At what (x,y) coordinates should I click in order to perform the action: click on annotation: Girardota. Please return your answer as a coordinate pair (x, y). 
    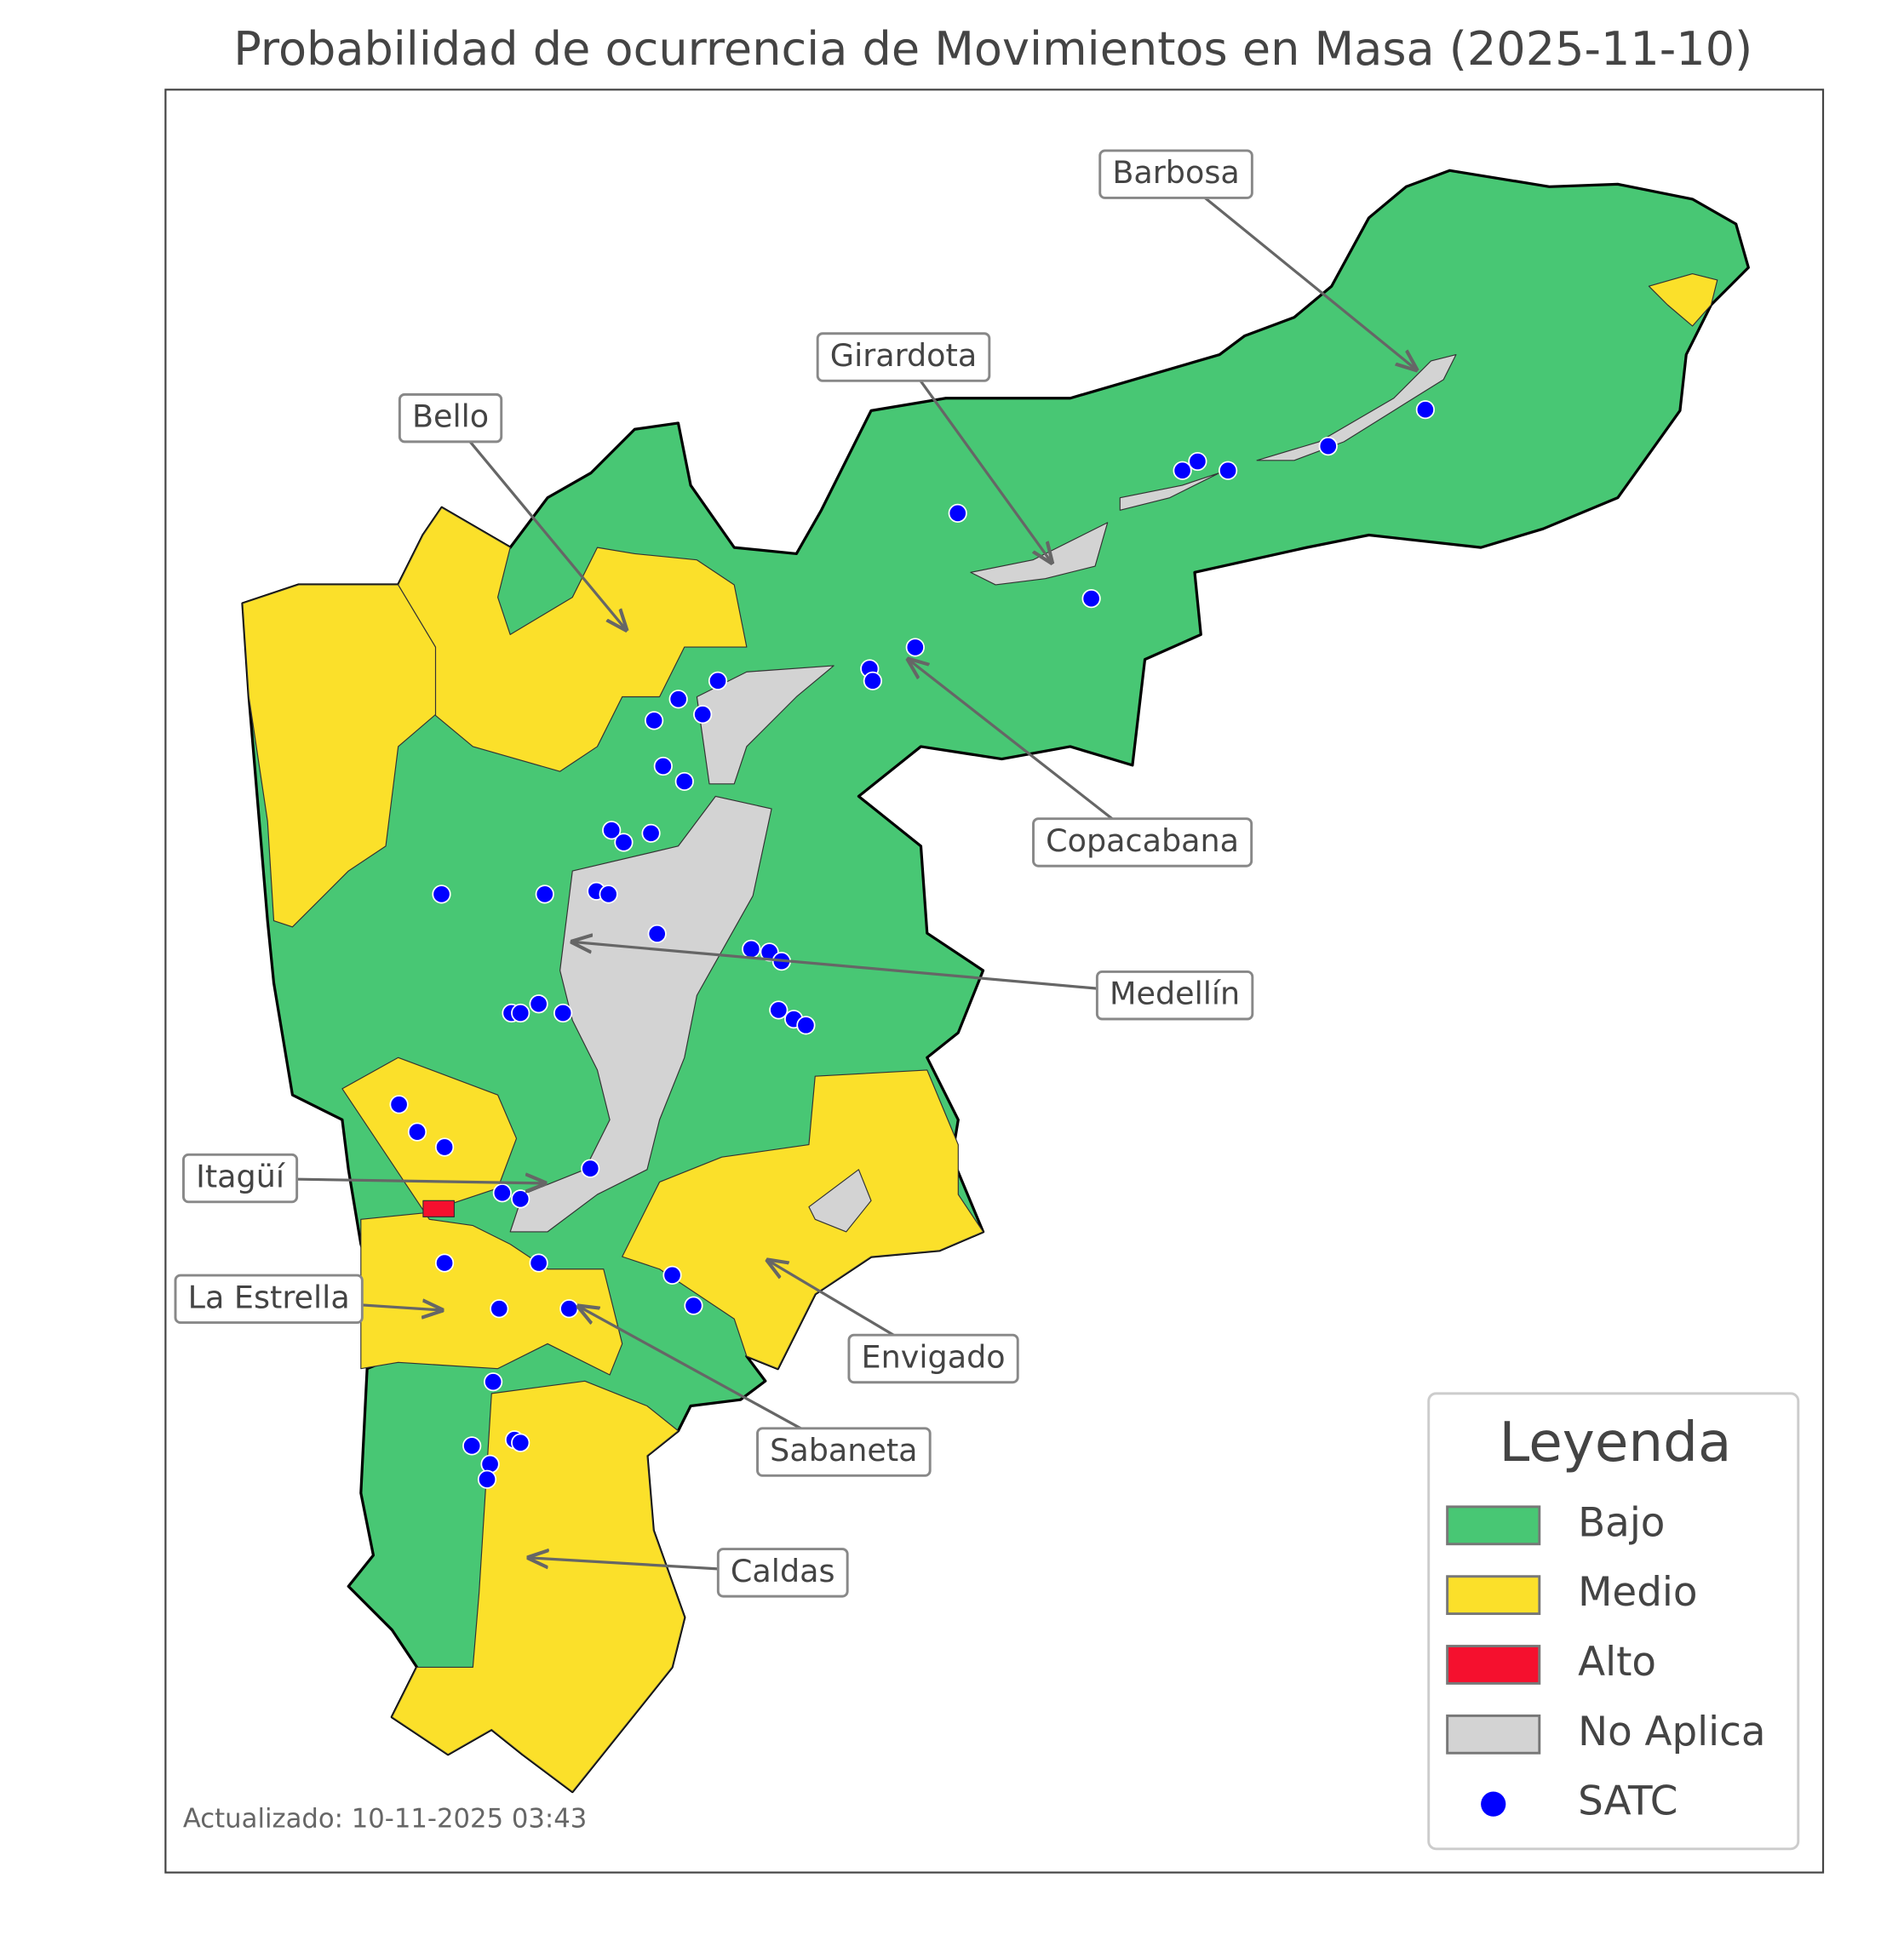
    Looking at the image, I should click on (904, 357).